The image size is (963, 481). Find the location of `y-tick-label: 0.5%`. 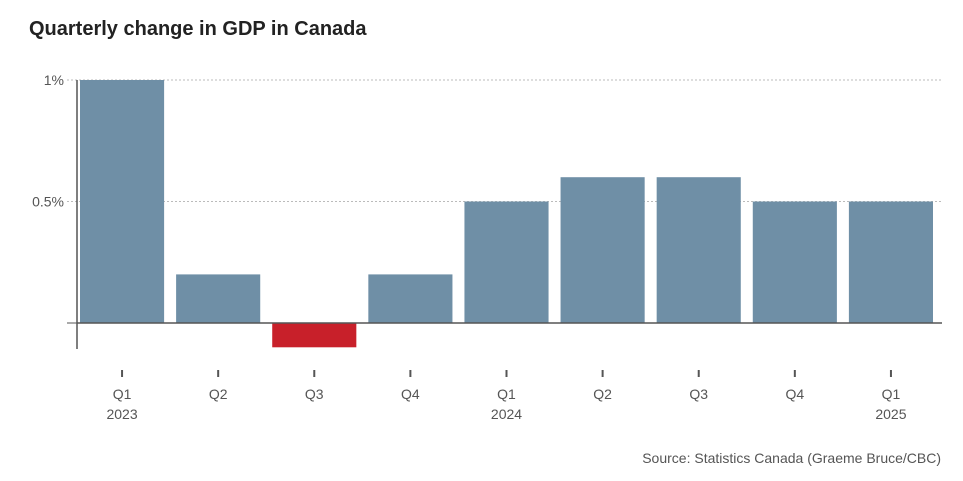

y-tick-label: 0.5% is located at coordinates (48, 202).